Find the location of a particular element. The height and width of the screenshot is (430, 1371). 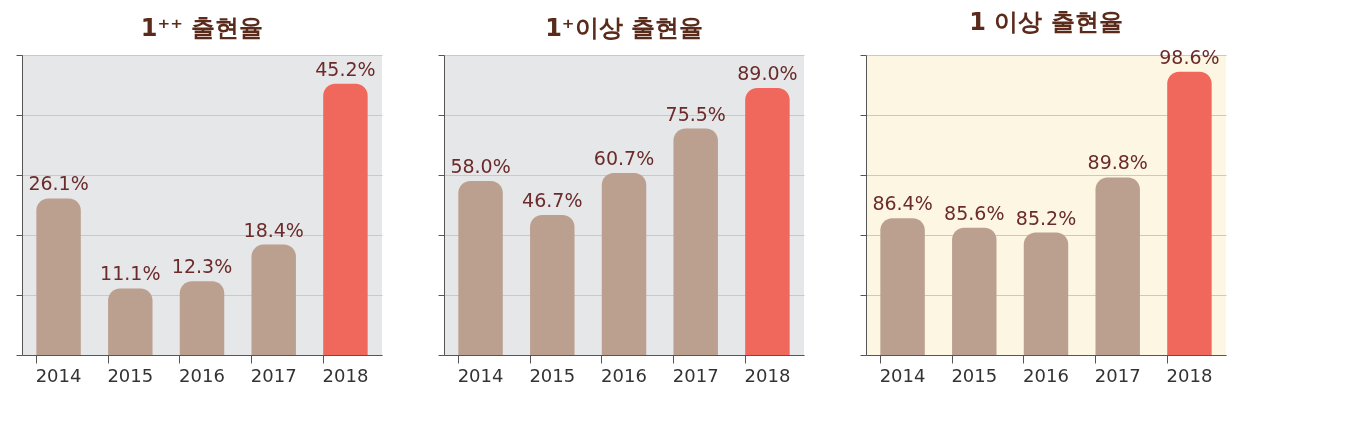

data-label: 89.8% is located at coordinates (1117, 162).